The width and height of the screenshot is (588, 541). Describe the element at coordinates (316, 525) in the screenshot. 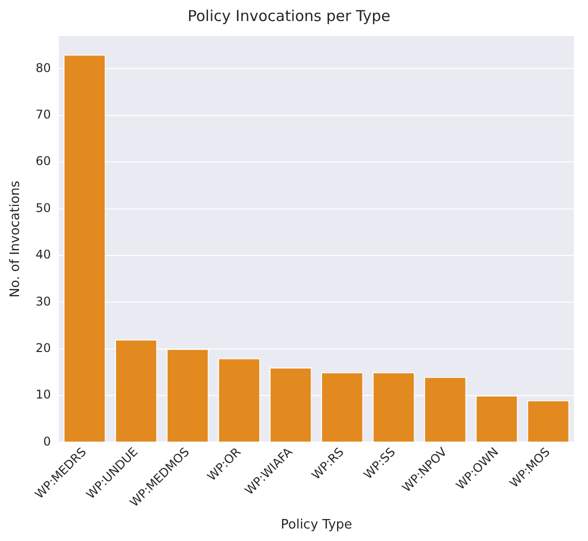

I see `x-axis-title: Policy Type` at that location.